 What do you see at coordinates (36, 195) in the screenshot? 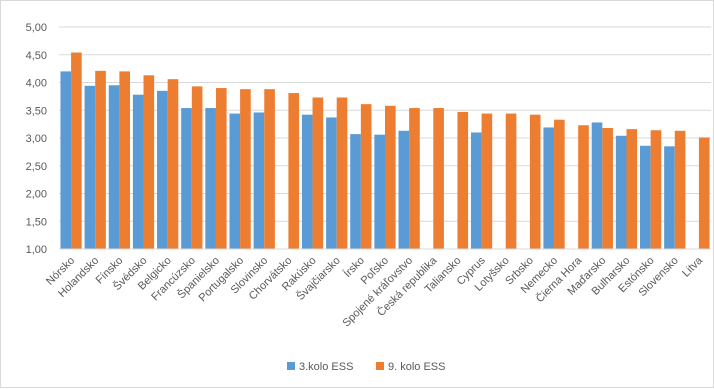
I see `y-tick-label: 2,00` at bounding box center [36, 195].